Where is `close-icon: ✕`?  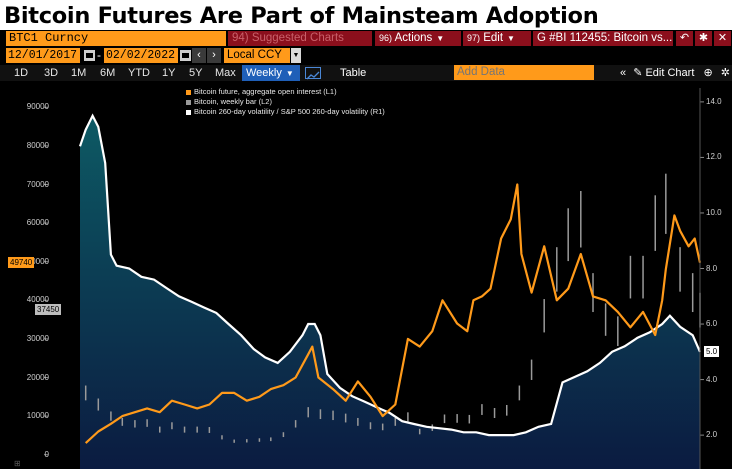 close-icon: ✕ is located at coordinates (722, 38).